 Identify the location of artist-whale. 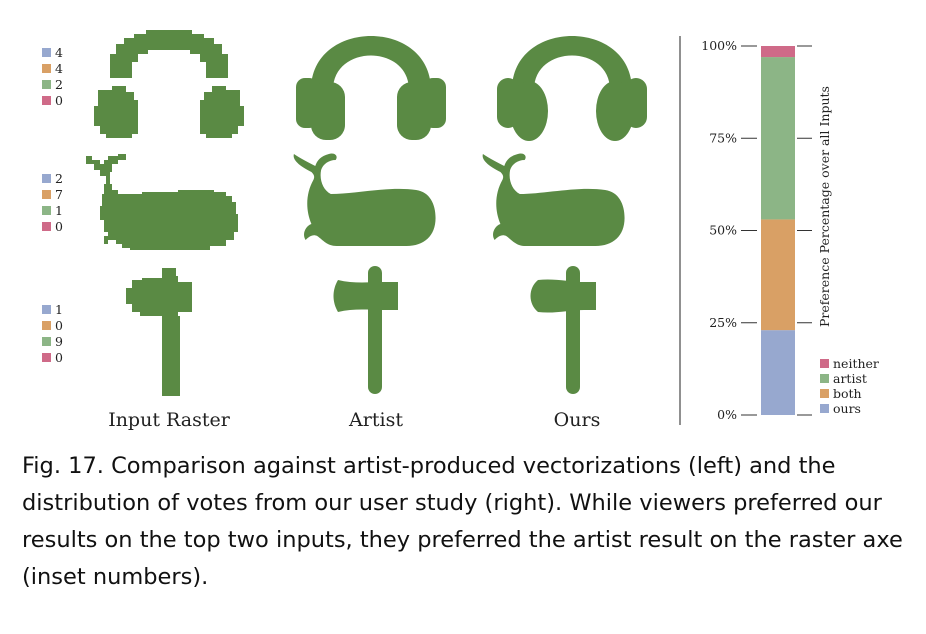
(364, 199).